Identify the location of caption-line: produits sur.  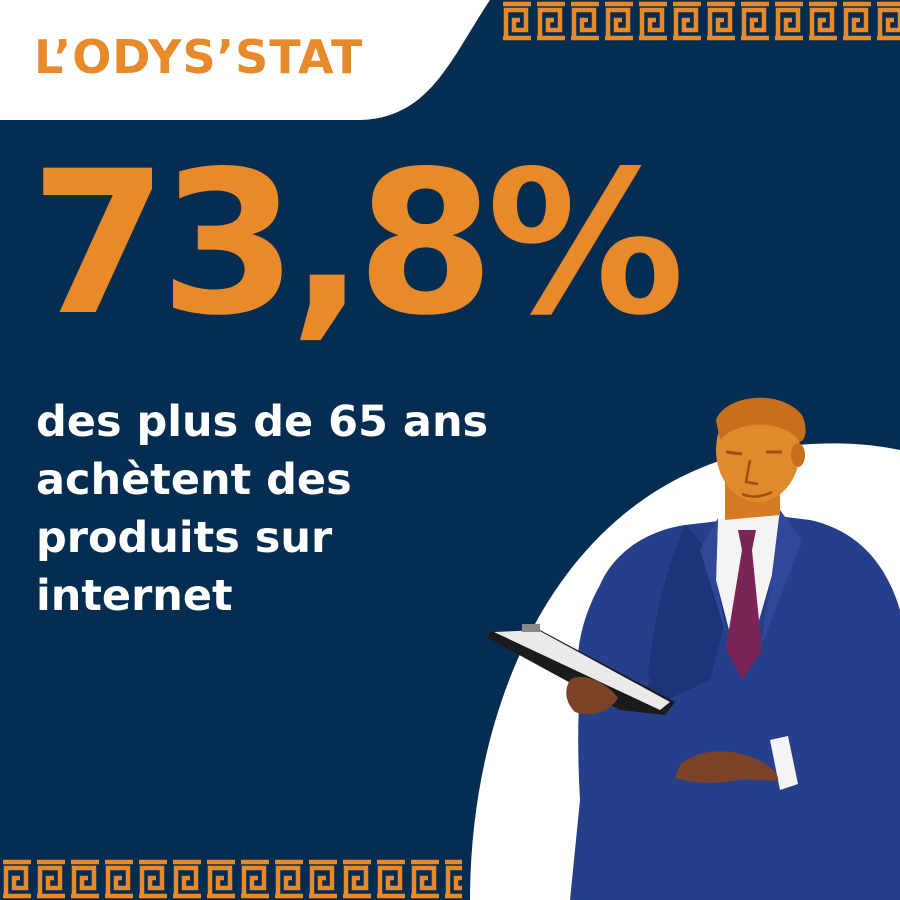
(184, 538).